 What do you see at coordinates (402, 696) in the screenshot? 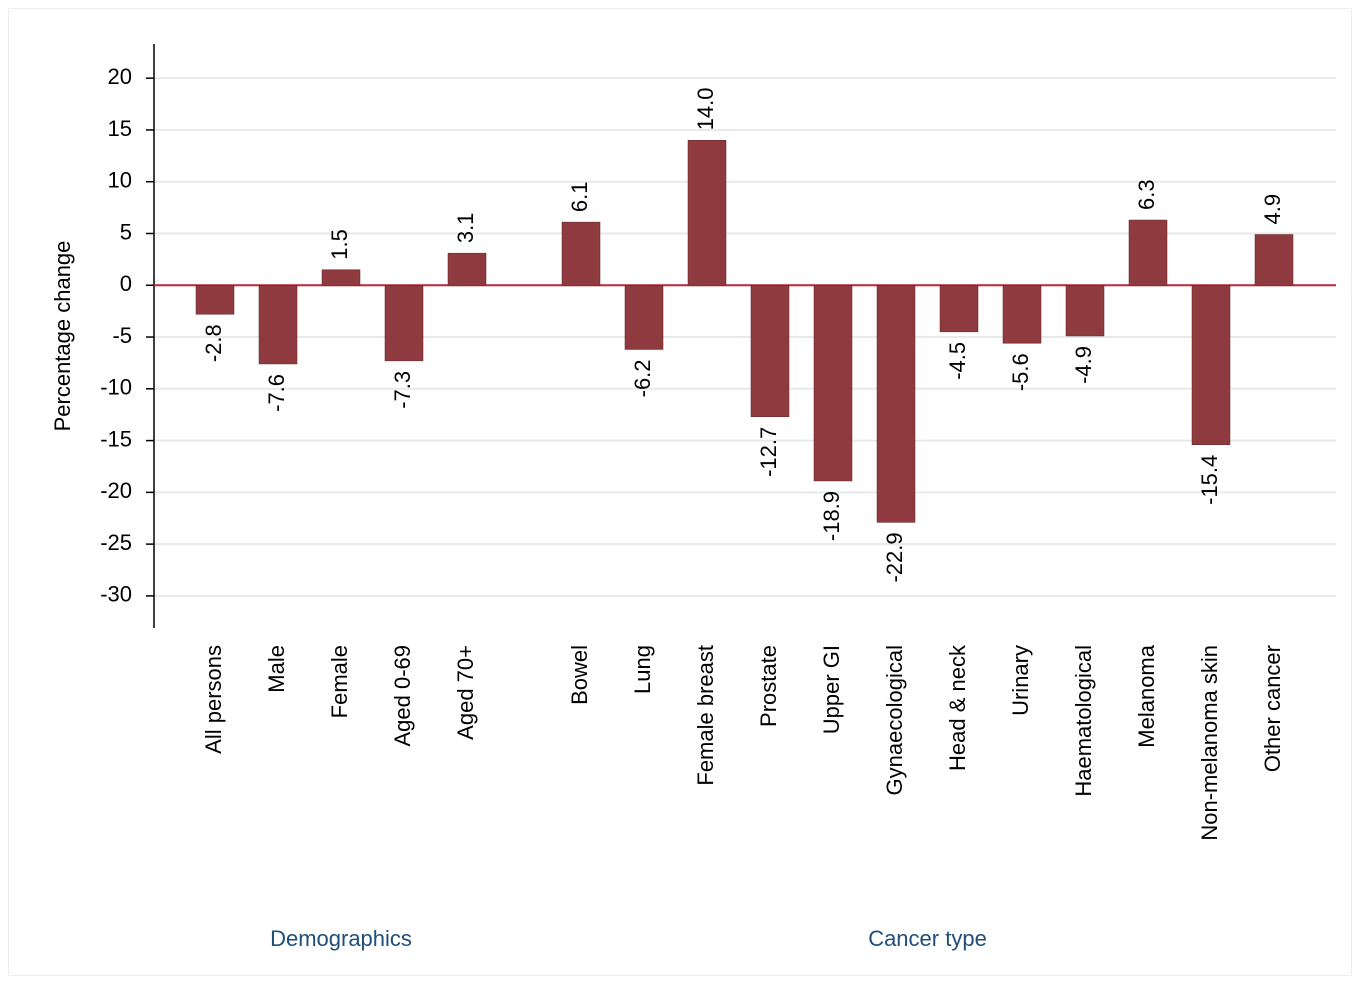
I see `x-tick-label: Aged 0-69` at bounding box center [402, 696].